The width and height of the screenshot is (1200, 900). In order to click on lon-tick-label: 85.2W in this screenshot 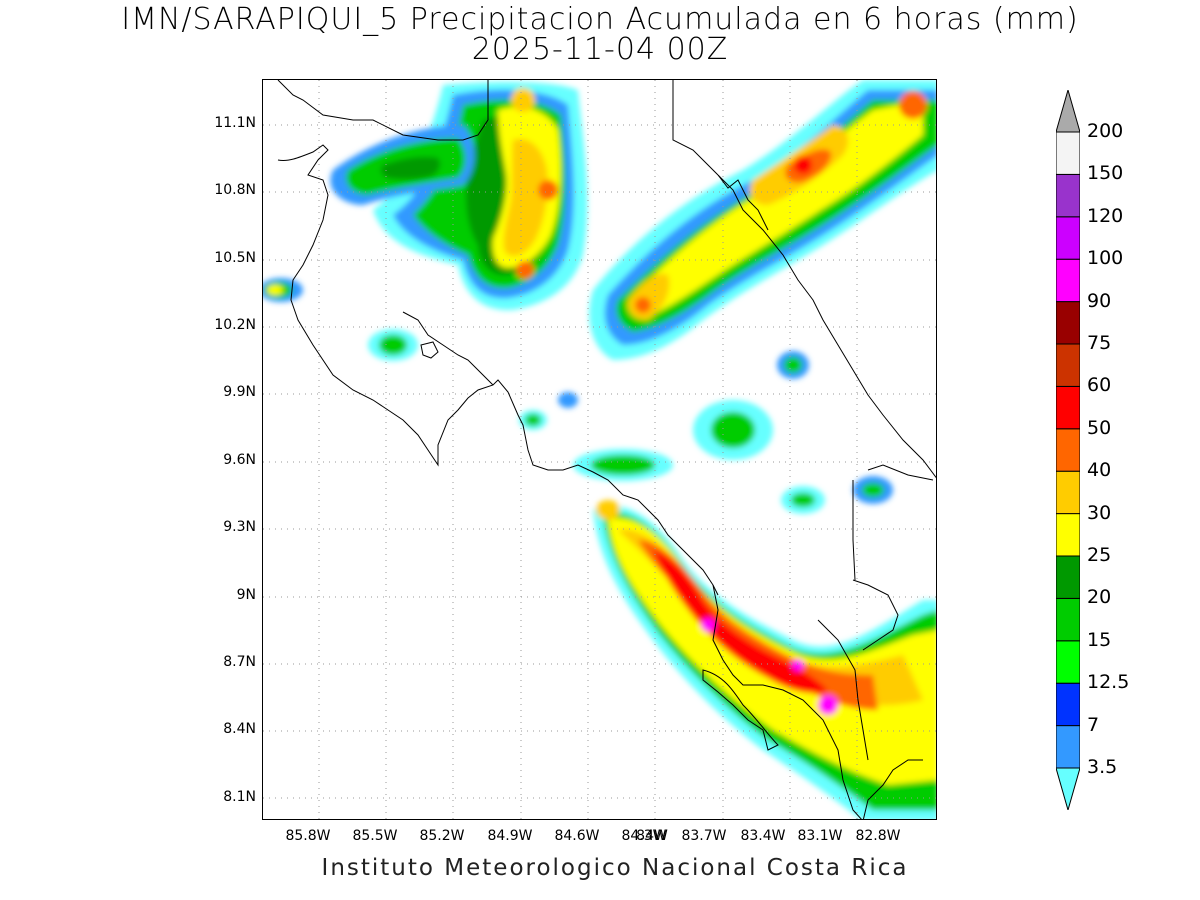, I will do `click(442, 836)`.